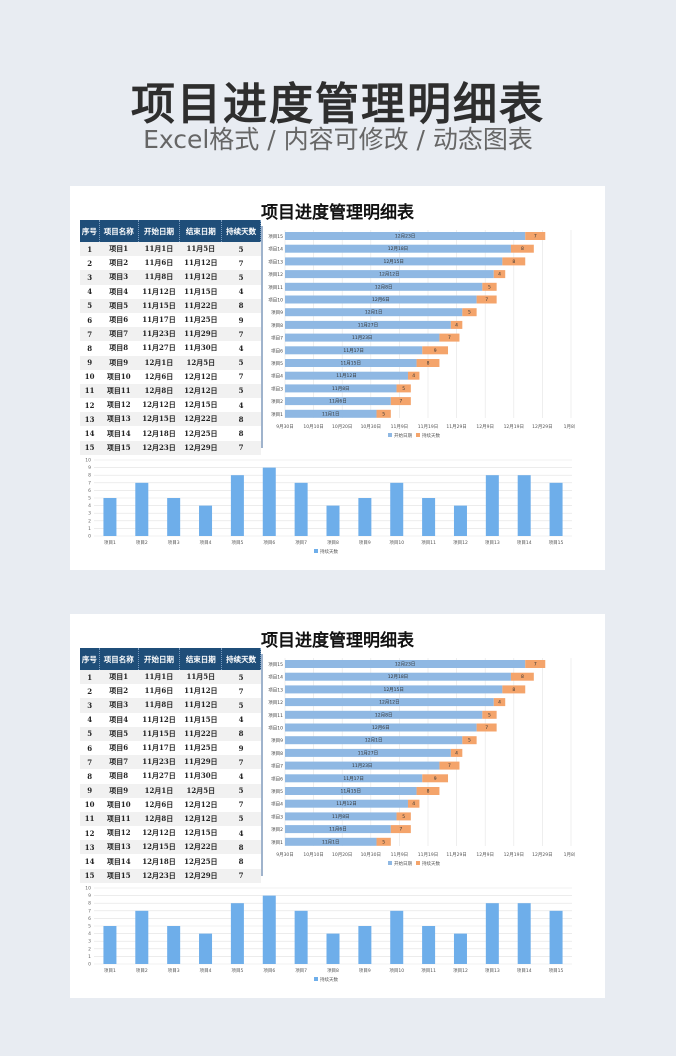 This screenshot has width=676, height=1056. I want to click on table-row: 6 项目6 11月17日 11月25日 9, so click(170, 748).